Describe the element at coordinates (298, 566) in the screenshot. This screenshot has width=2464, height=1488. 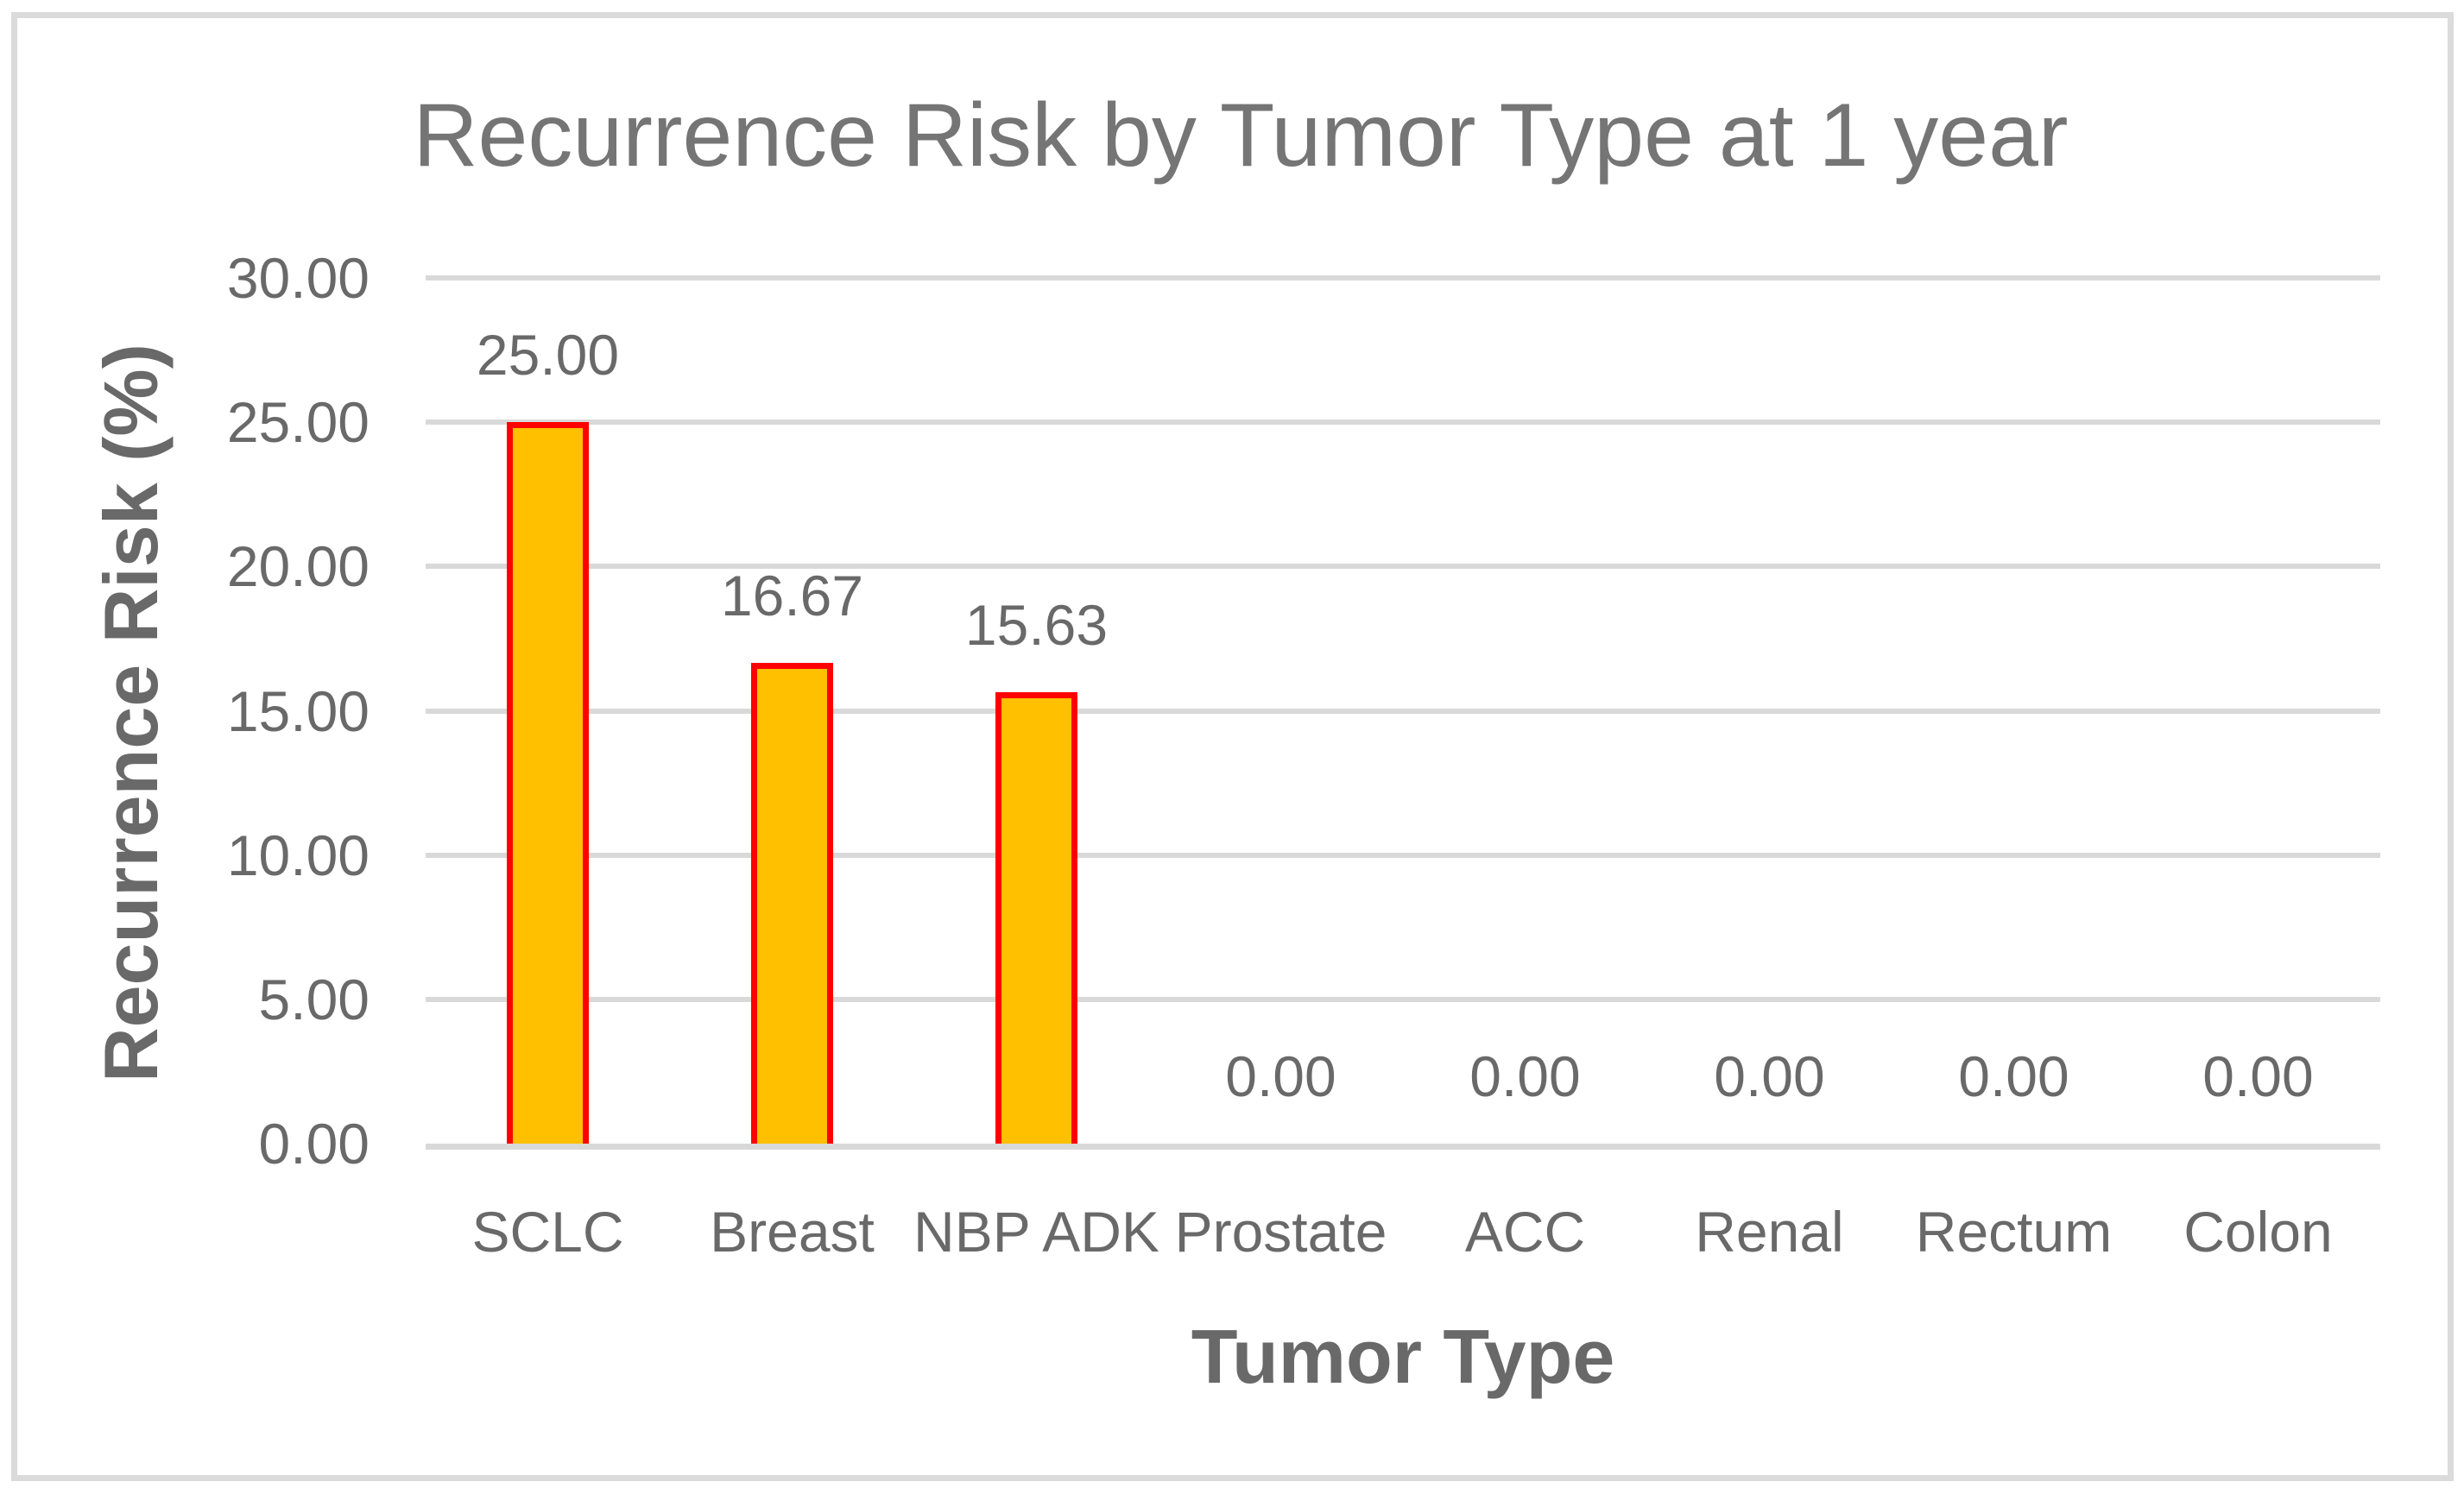
I see `y-tick-label: 20.00` at that location.